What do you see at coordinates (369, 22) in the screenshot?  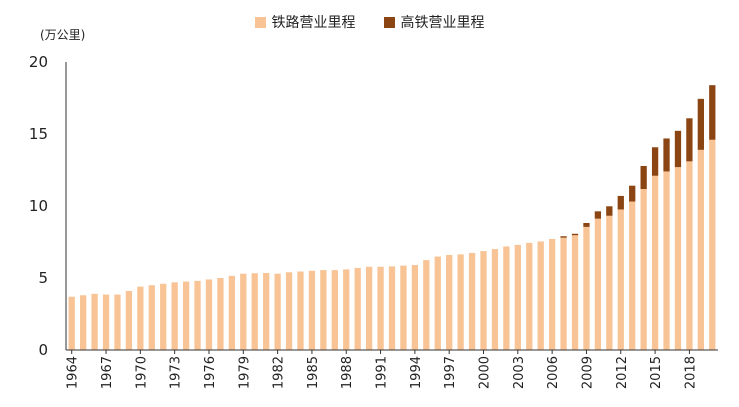 I see `legend: 铁路营业里程 高铁营业里程` at bounding box center [369, 22].